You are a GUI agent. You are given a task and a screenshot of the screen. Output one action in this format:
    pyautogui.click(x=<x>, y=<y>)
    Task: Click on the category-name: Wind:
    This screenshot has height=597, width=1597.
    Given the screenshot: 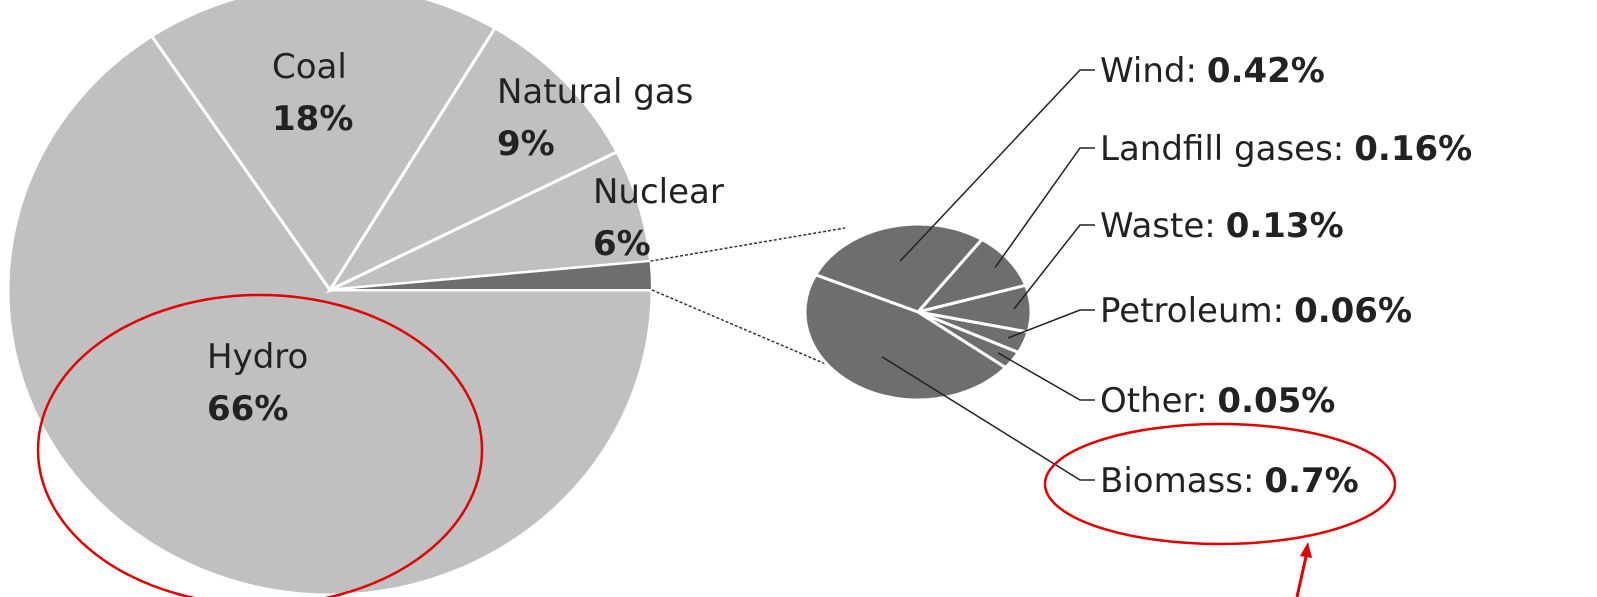 What is the action you would take?
    pyautogui.click(x=1148, y=71)
    